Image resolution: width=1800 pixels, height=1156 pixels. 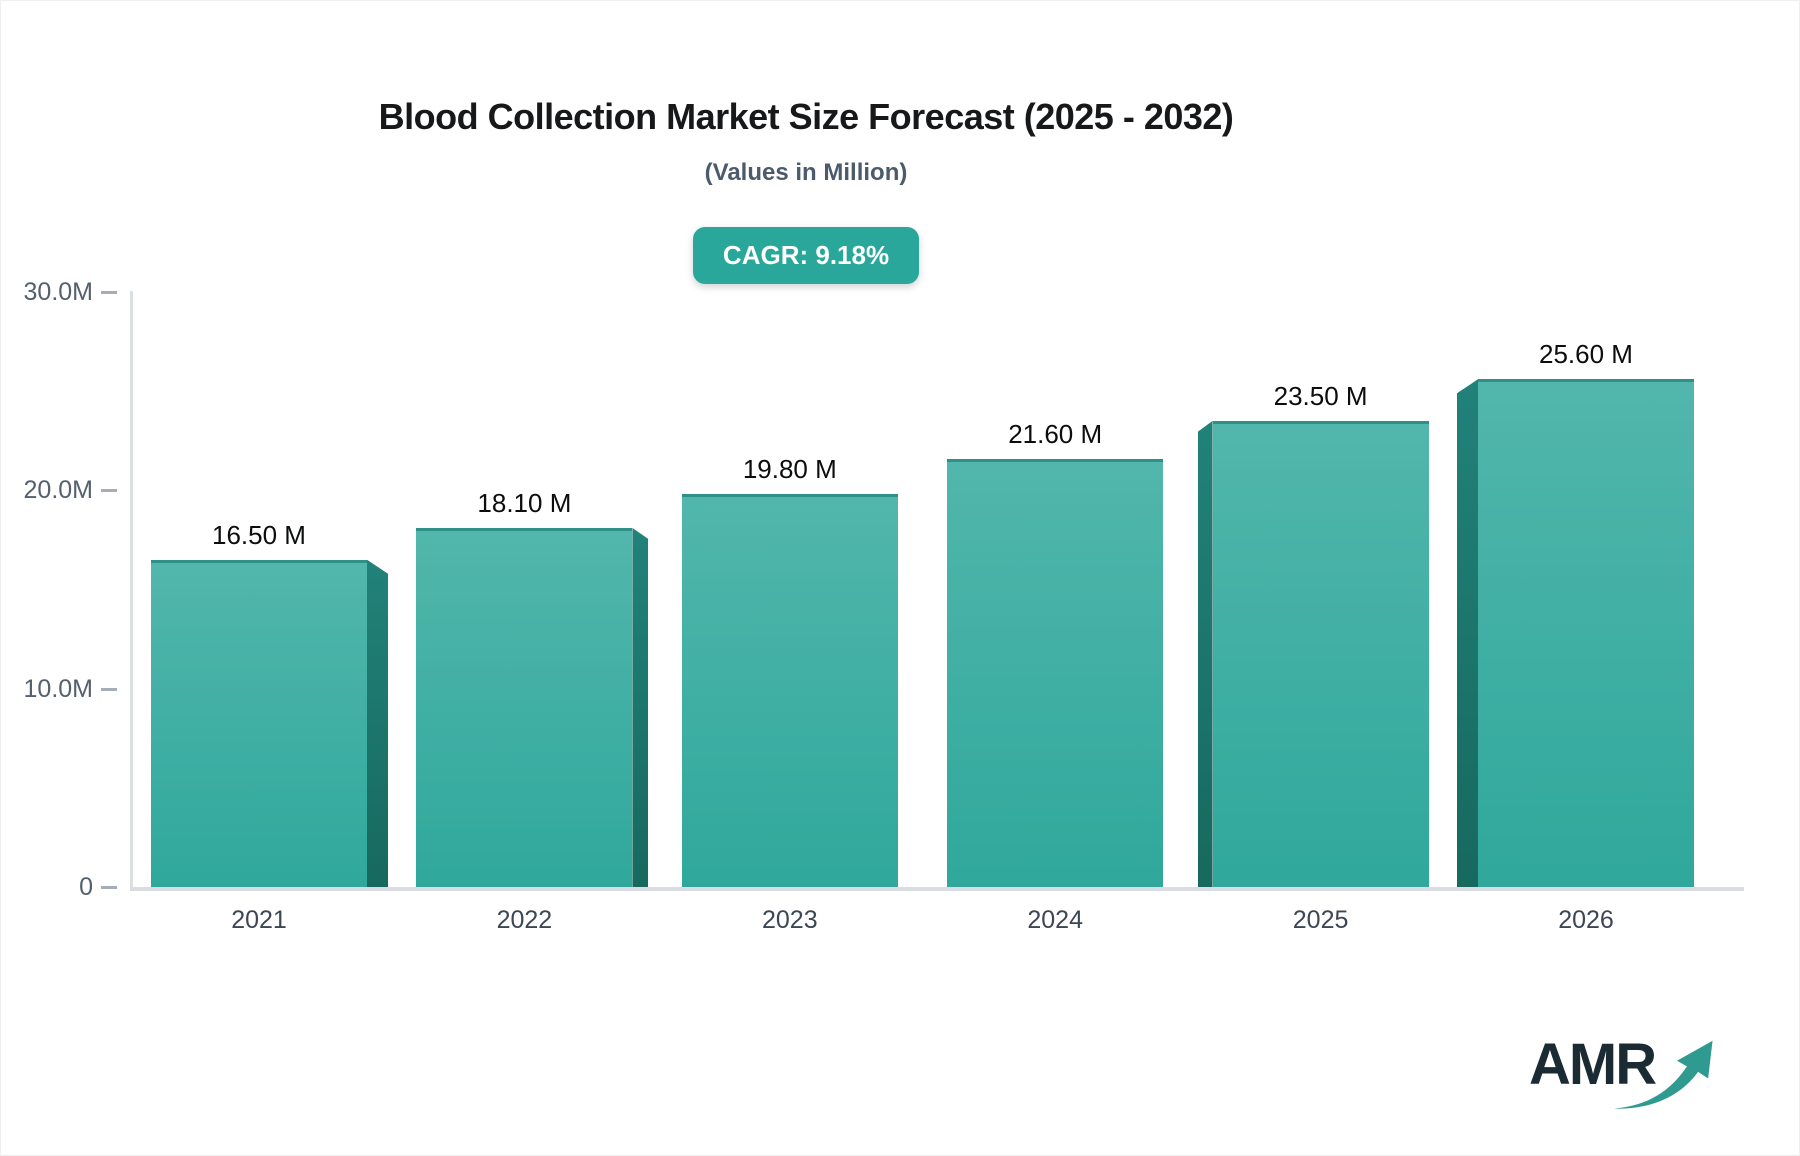 I want to click on x-axis-label-2022: 2022, so click(x=524, y=920).